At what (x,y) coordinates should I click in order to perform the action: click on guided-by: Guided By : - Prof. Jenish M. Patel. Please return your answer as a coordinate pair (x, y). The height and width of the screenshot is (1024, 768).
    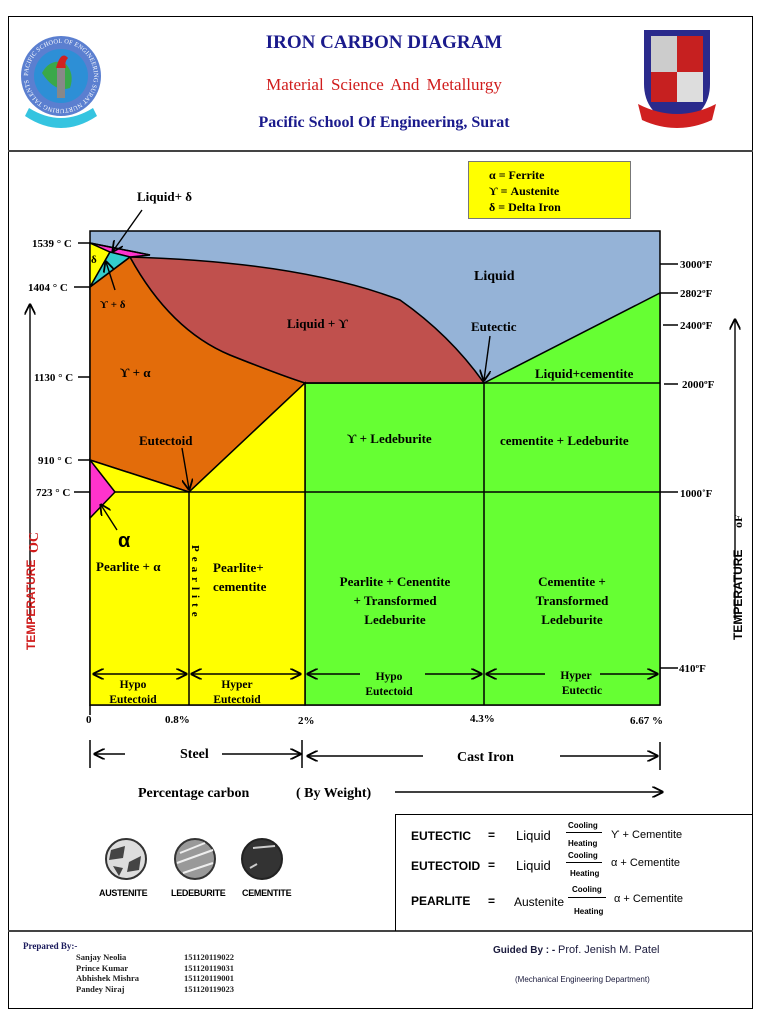
    Looking at the image, I should click on (576, 950).